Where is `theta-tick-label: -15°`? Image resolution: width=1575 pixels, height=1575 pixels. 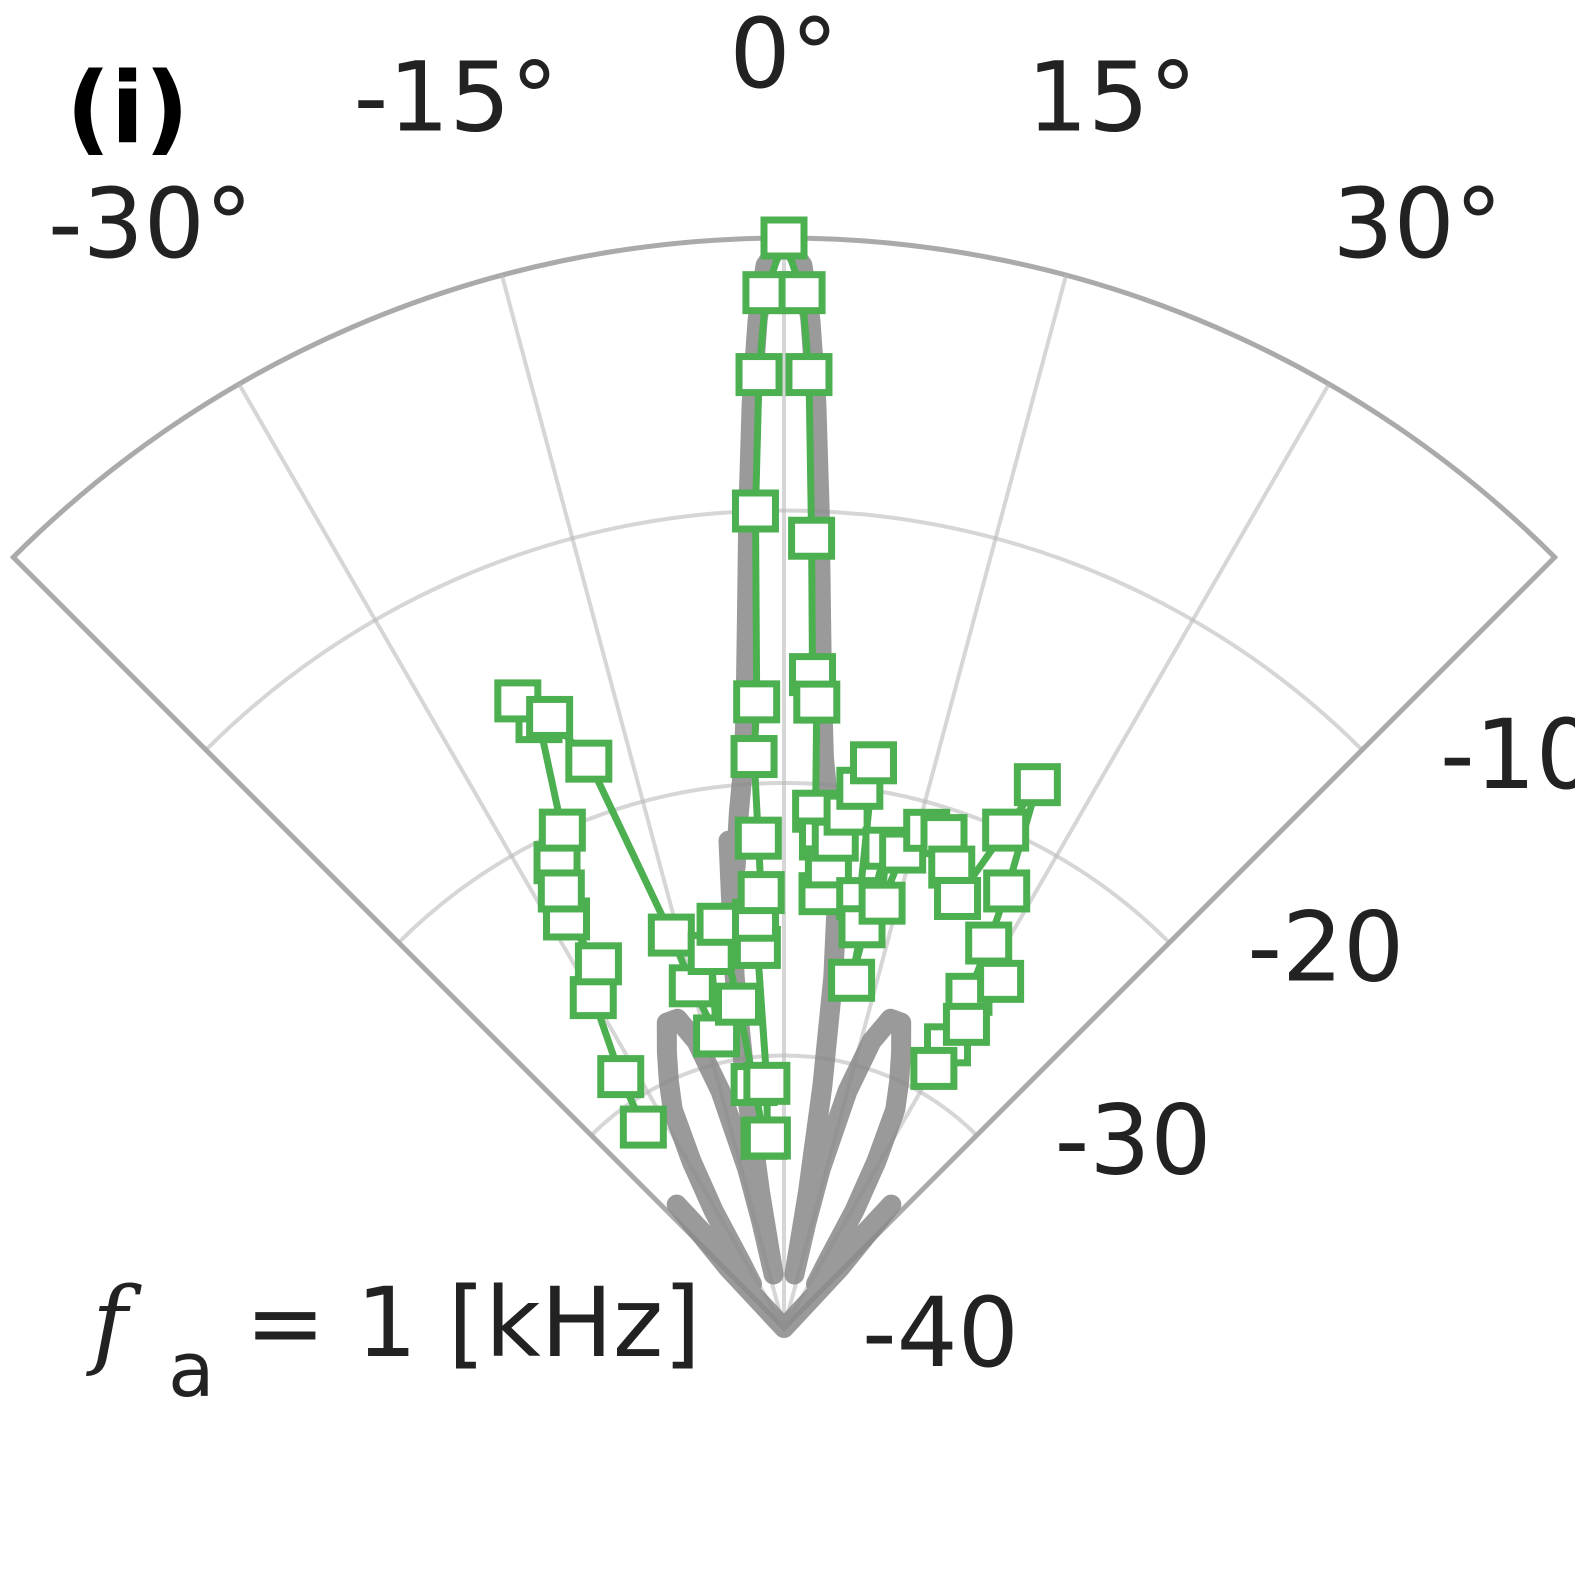
theta-tick-label: -15° is located at coordinates (456, 97).